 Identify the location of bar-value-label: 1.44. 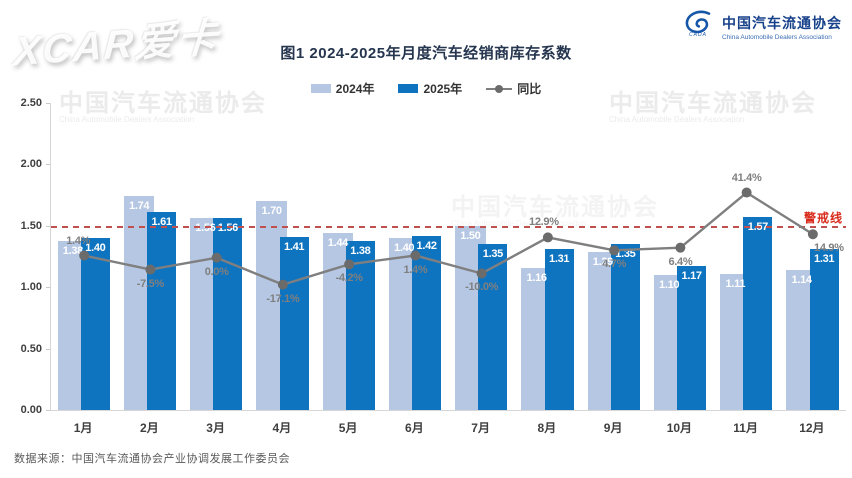
(338, 243).